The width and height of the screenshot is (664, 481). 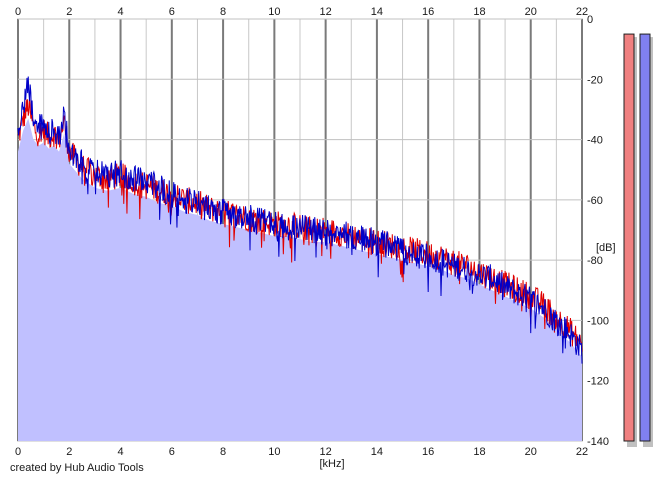 I want to click on x-tick-label-top-5: 10, so click(x=274, y=12).